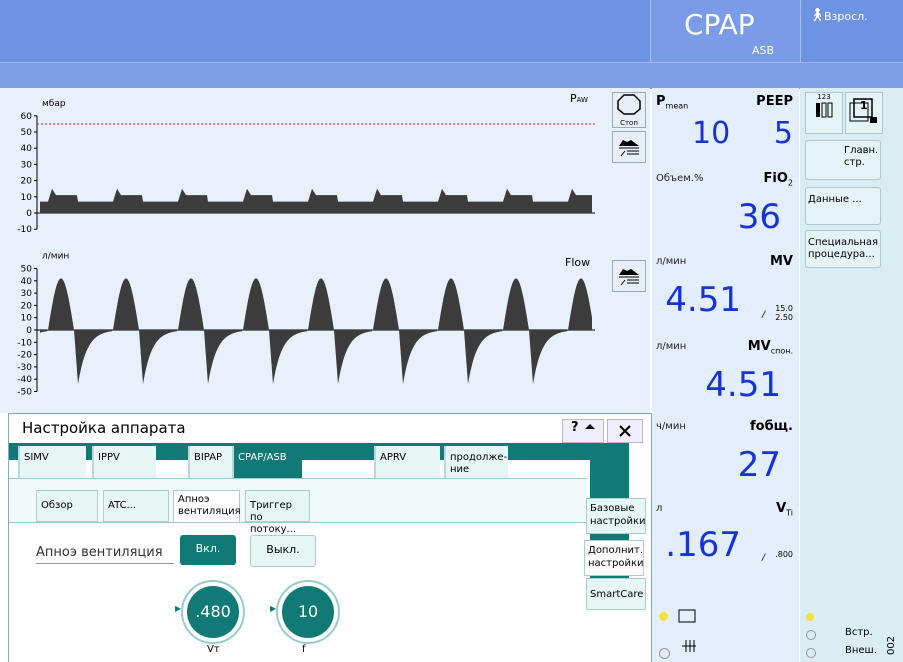 This screenshot has height=662, width=903. I want to click on help-button: ?, so click(583, 431).